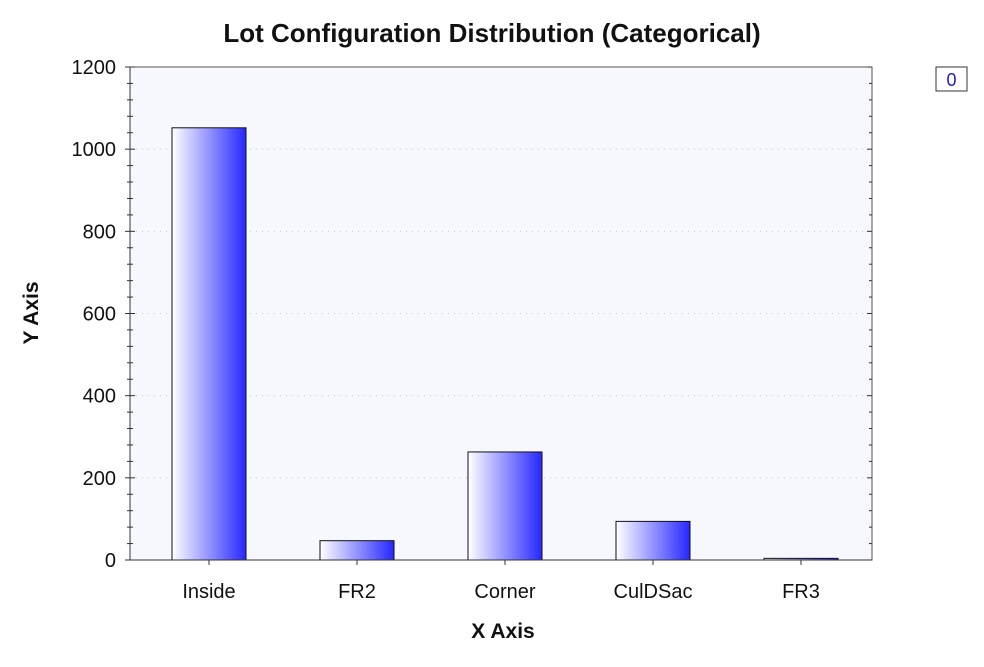 This screenshot has width=984, height=667. Describe the element at coordinates (502, 631) in the screenshot. I see `x-axis-label: X Axis` at that location.